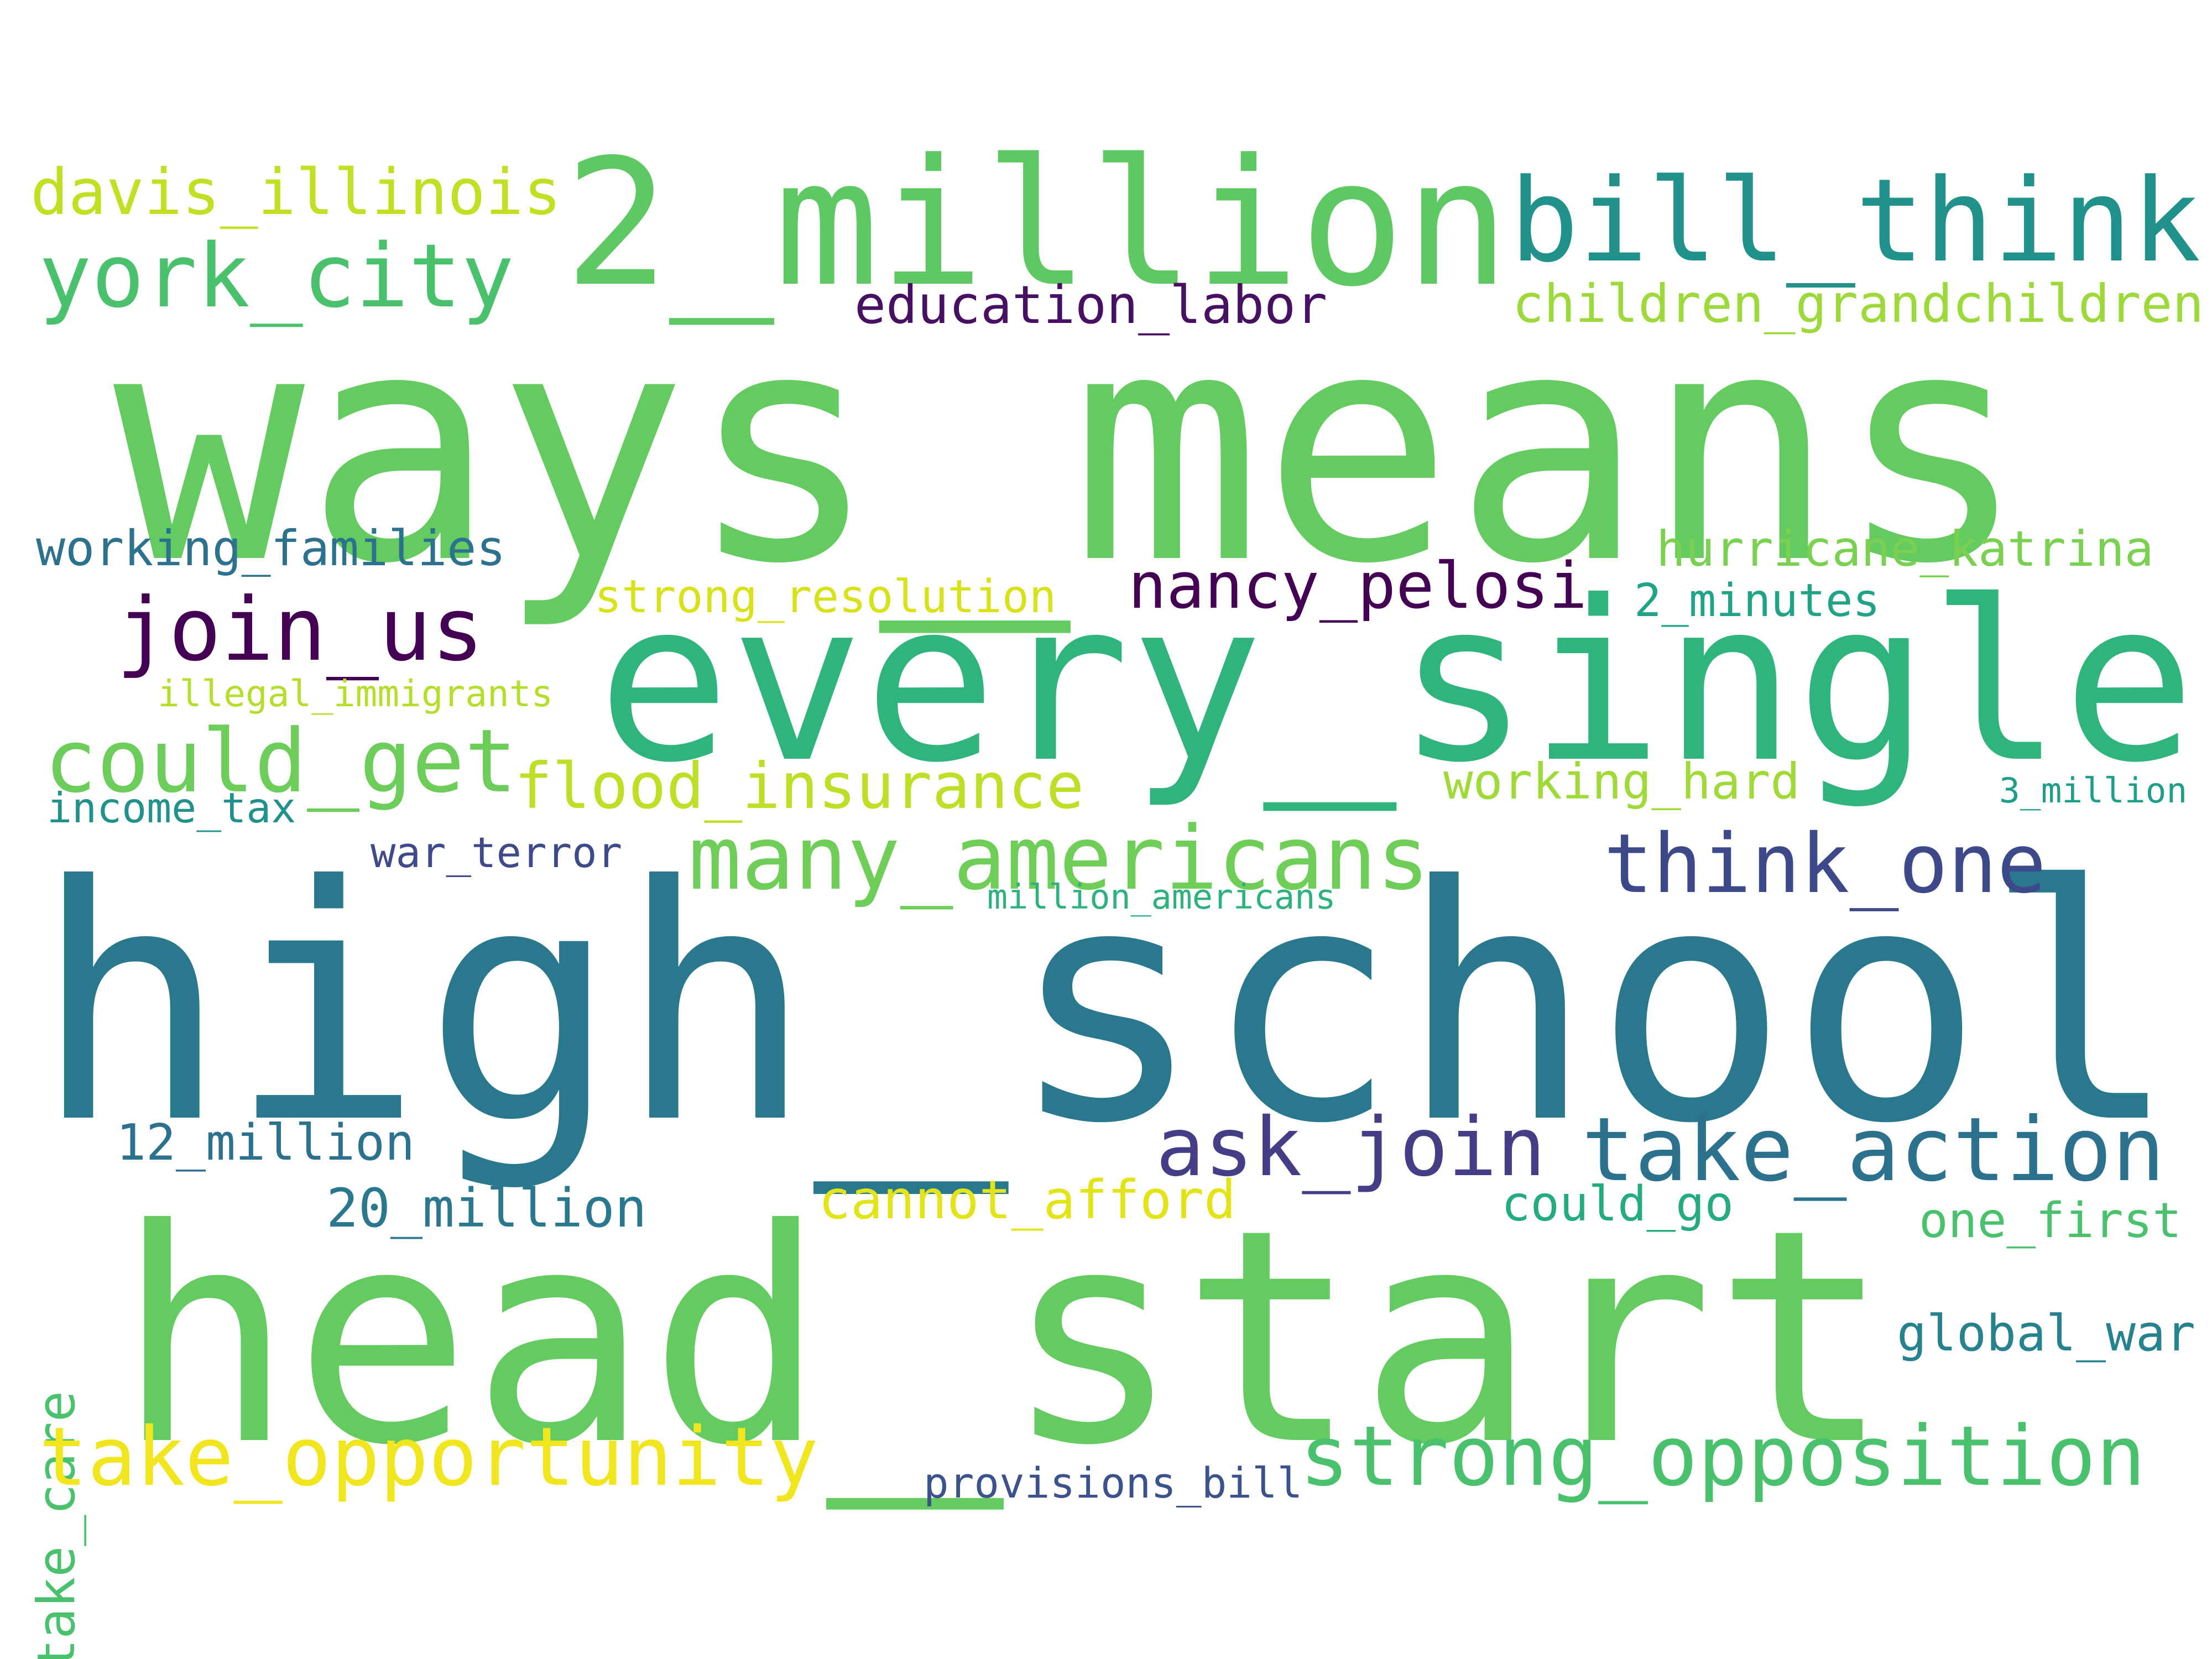 Image resolution: width=2212 pixels, height=1659 pixels. I want to click on word-bill-think: bill_think, so click(1856, 221).